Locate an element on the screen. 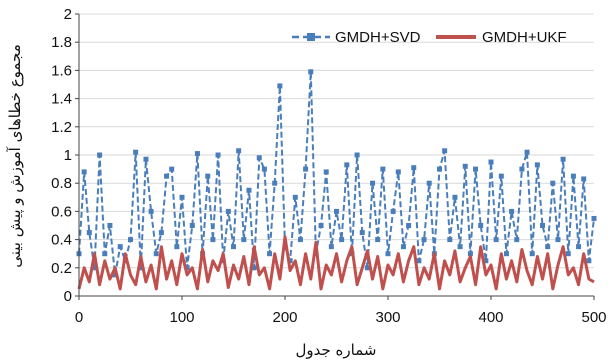  x-tick-label: 300 is located at coordinates (387, 317).